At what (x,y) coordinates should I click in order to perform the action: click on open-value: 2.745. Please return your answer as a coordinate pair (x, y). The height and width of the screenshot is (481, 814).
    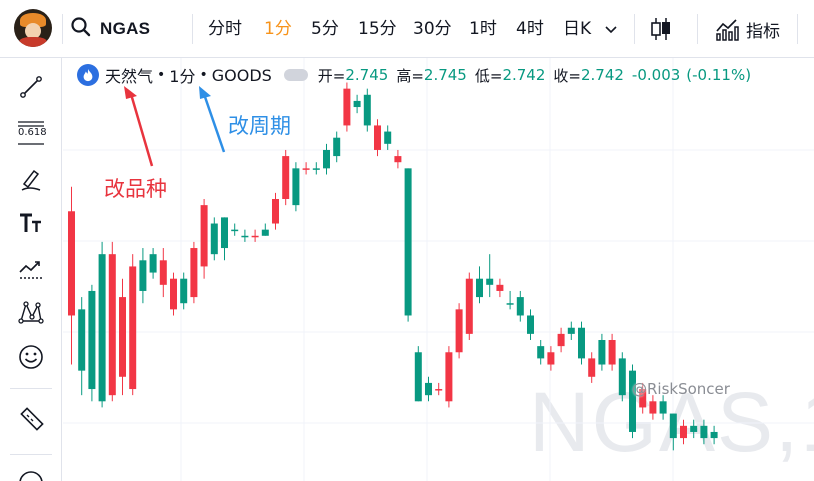
    Looking at the image, I should click on (367, 75).